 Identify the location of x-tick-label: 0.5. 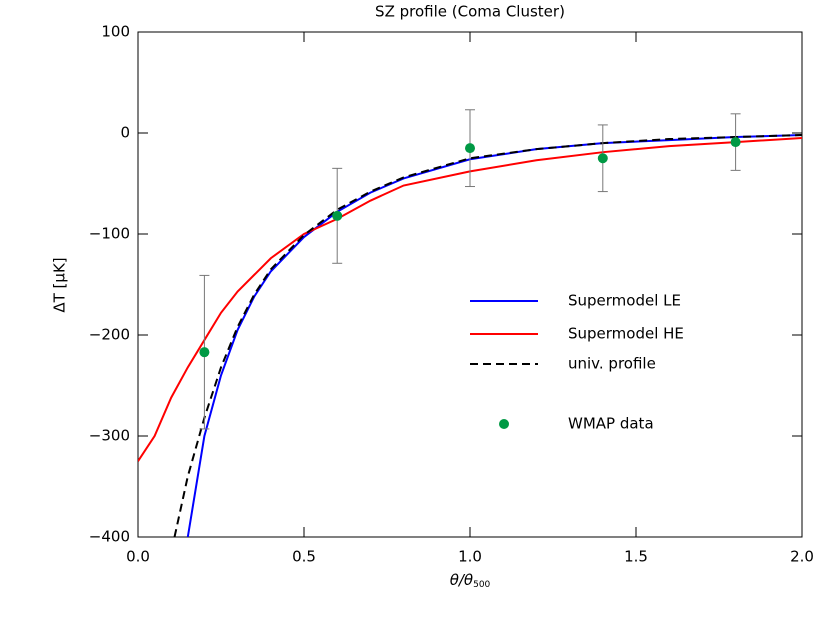
(304, 557).